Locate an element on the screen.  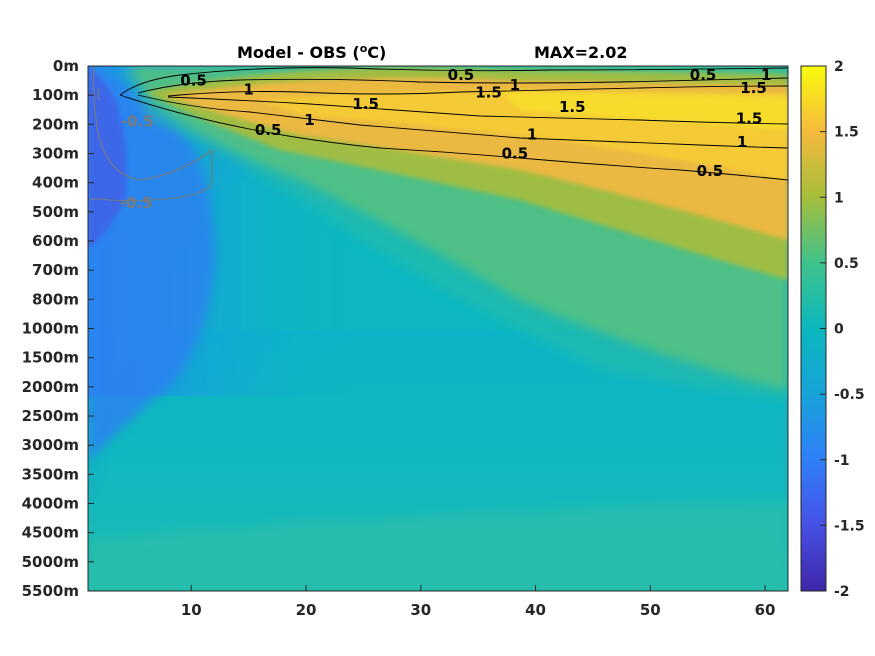
contour-1-upper is located at coordinates (462, 85).